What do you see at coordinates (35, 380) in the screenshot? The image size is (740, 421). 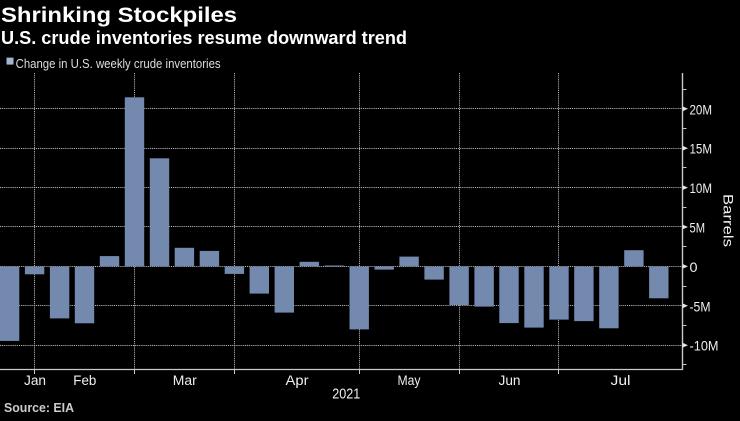 I see `svg-text: Jan` at bounding box center [35, 380].